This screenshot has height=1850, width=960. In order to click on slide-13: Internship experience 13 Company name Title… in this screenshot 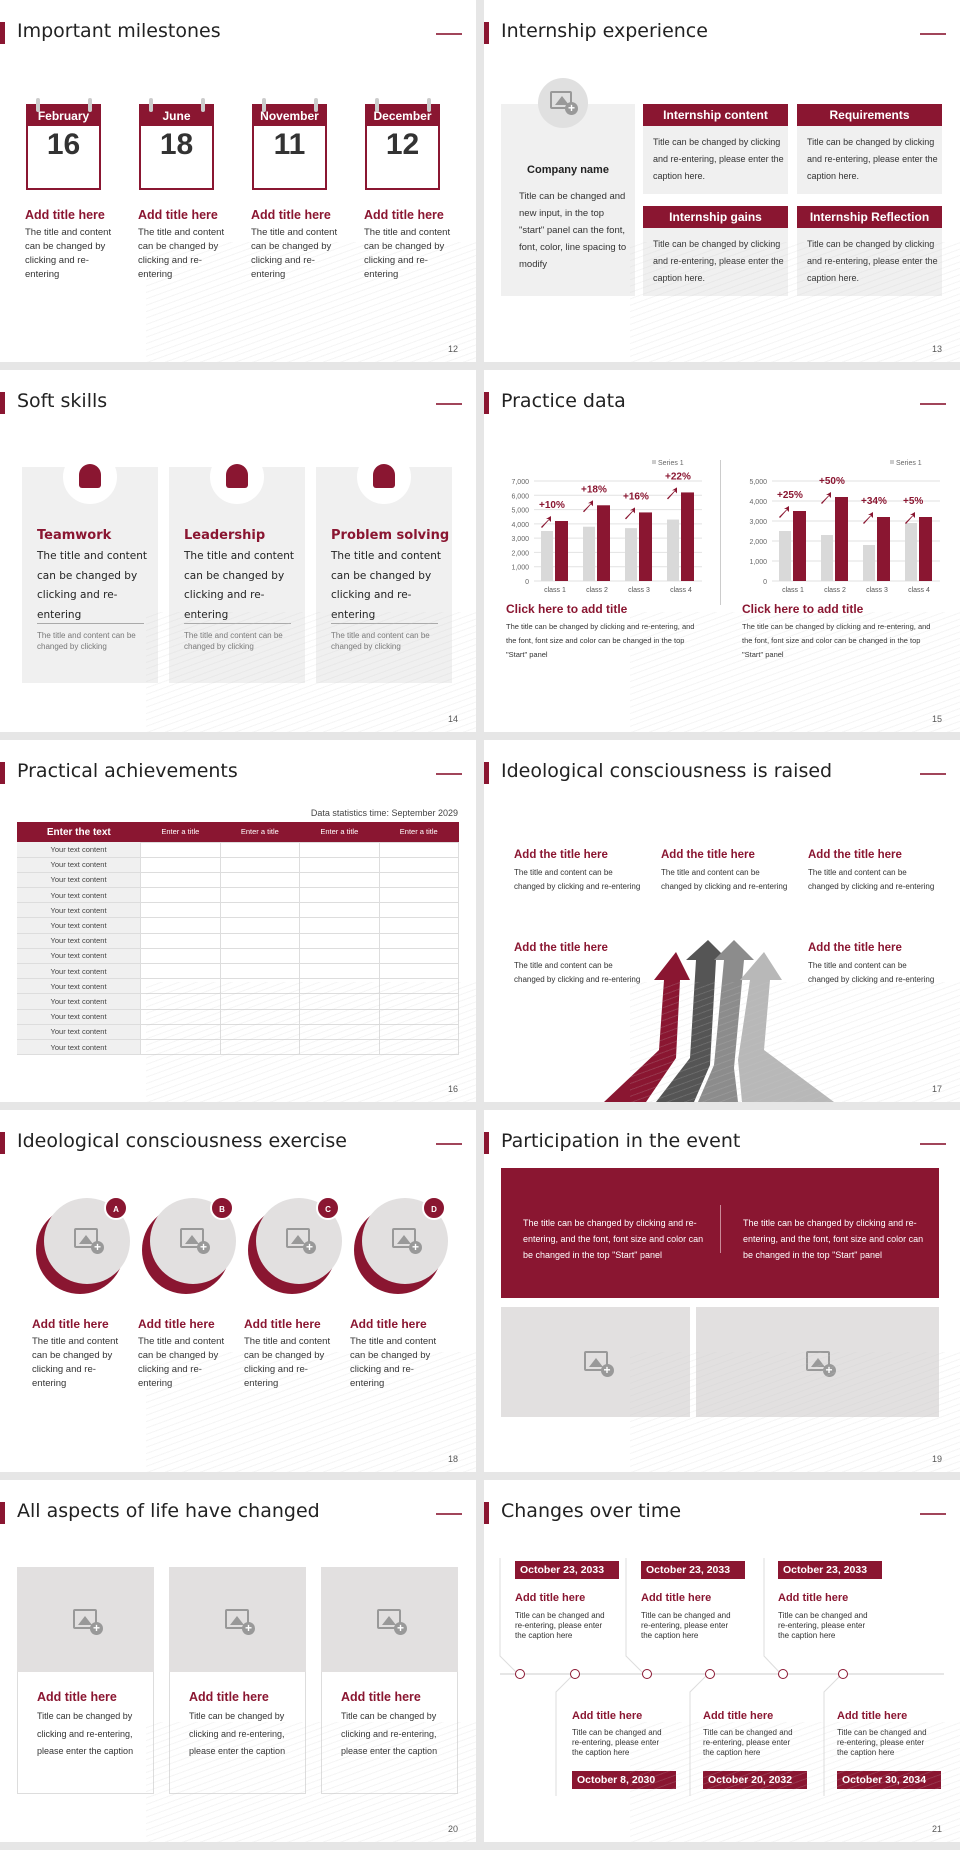, I will do `click(722, 181)`.